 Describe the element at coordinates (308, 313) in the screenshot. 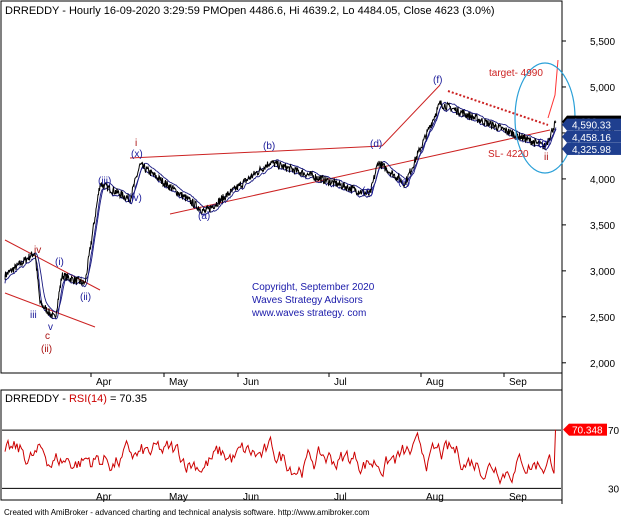

I see `copyright-line-3: www.waves strategy. com` at that location.